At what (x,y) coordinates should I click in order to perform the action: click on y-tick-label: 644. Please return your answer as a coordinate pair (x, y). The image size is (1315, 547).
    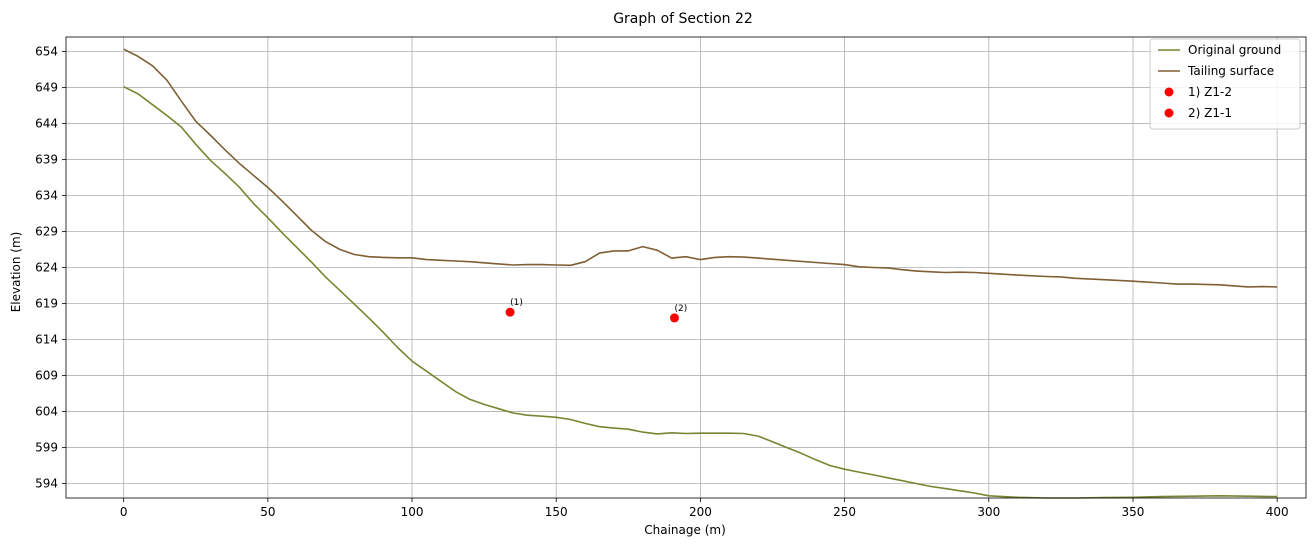
    Looking at the image, I should click on (46, 123).